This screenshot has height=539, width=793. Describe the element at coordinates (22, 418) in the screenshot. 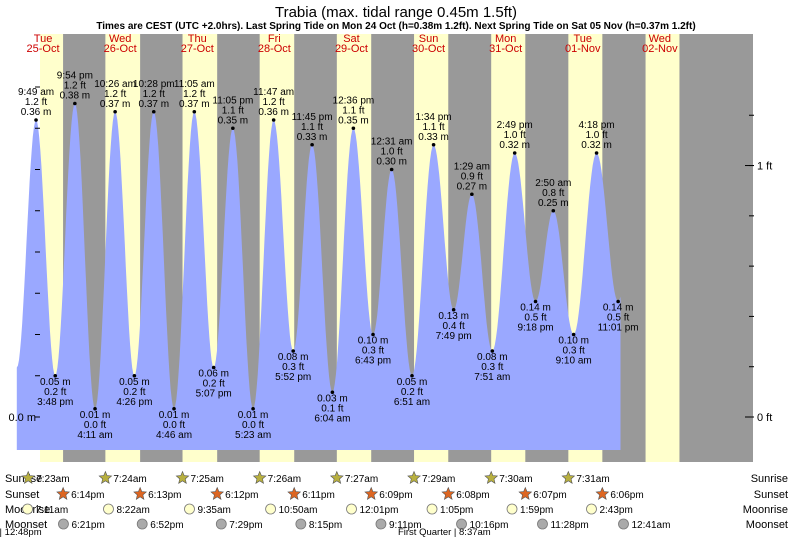

I see `left-axis-label: 0.0 m` at that location.